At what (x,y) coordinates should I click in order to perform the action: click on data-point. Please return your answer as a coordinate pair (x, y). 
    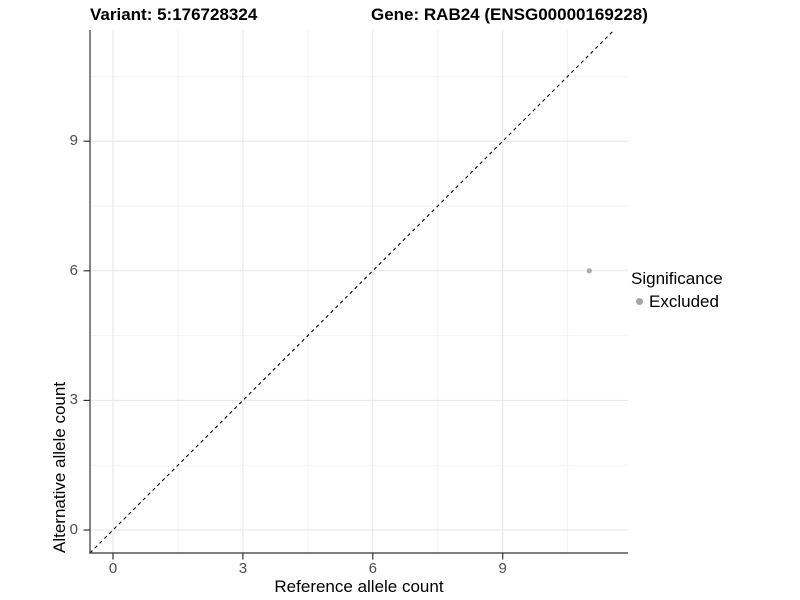
    Looking at the image, I should click on (589, 271).